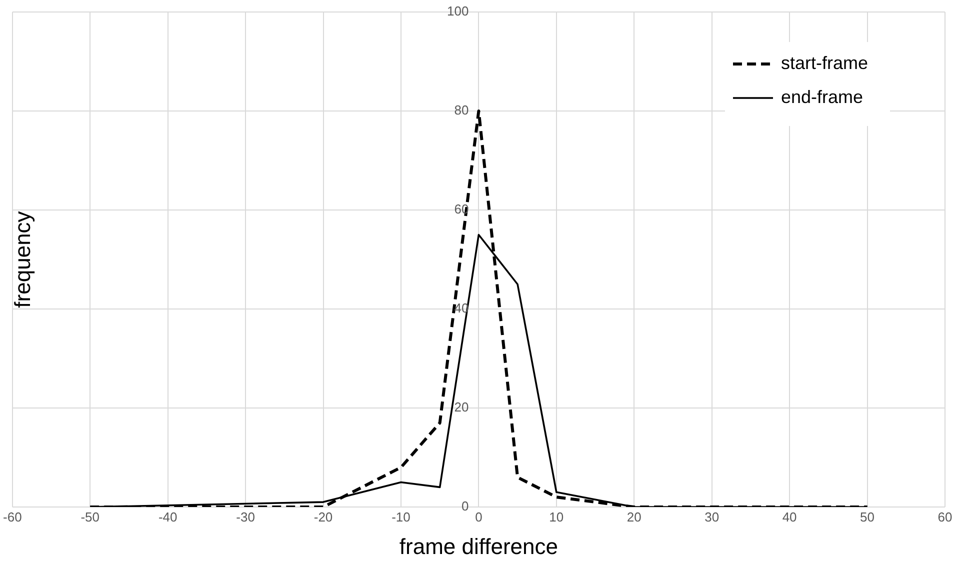 The width and height of the screenshot is (959, 569). What do you see at coordinates (945, 516) in the screenshot?
I see `x-tick-label: 60` at bounding box center [945, 516].